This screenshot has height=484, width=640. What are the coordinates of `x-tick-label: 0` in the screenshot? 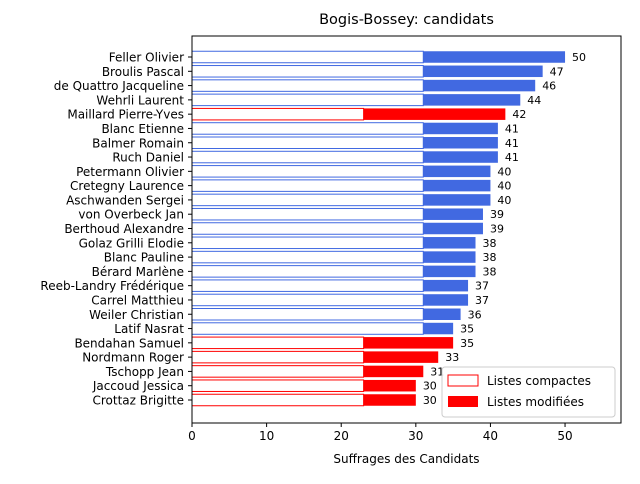 It's located at (192, 436).